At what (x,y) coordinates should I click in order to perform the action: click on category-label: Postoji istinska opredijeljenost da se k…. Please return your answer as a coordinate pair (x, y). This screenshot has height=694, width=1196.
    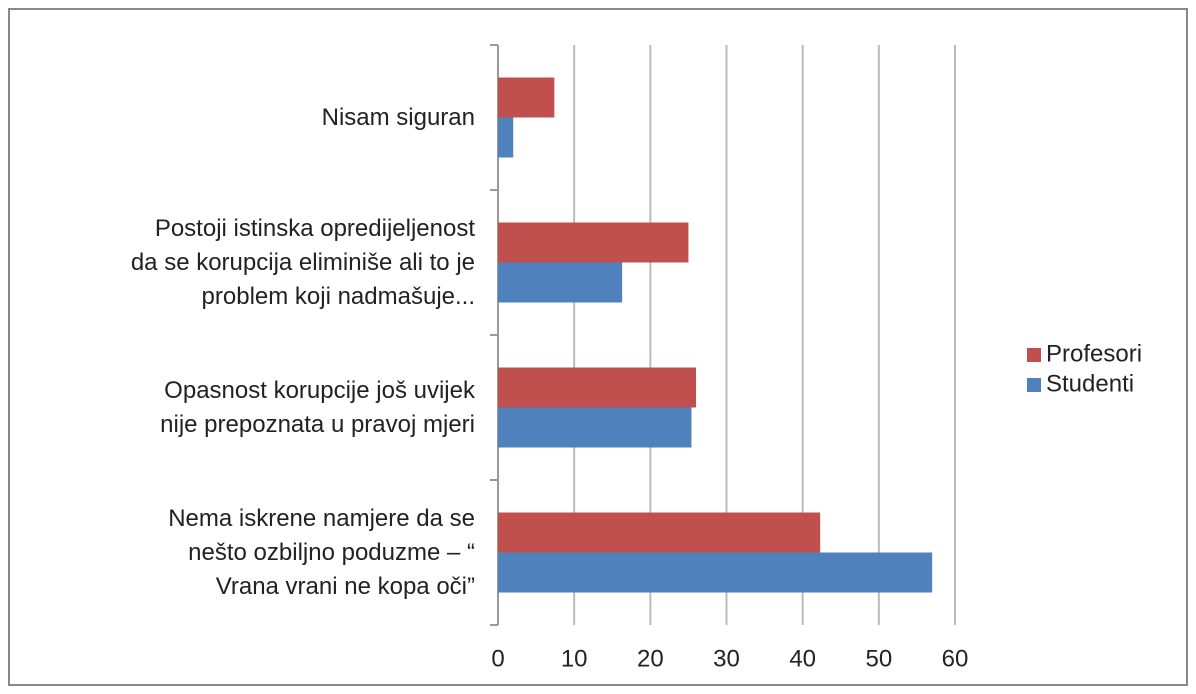
    Looking at the image, I should click on (302, 262).